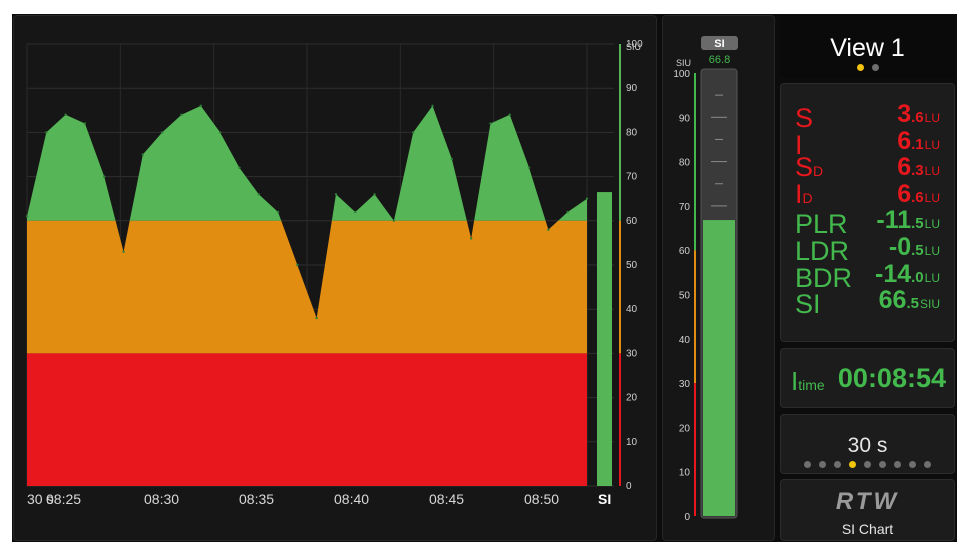 The height and width of the screenshot is (555, 970). I want to click on loudness-label: S, so click(804, 118).